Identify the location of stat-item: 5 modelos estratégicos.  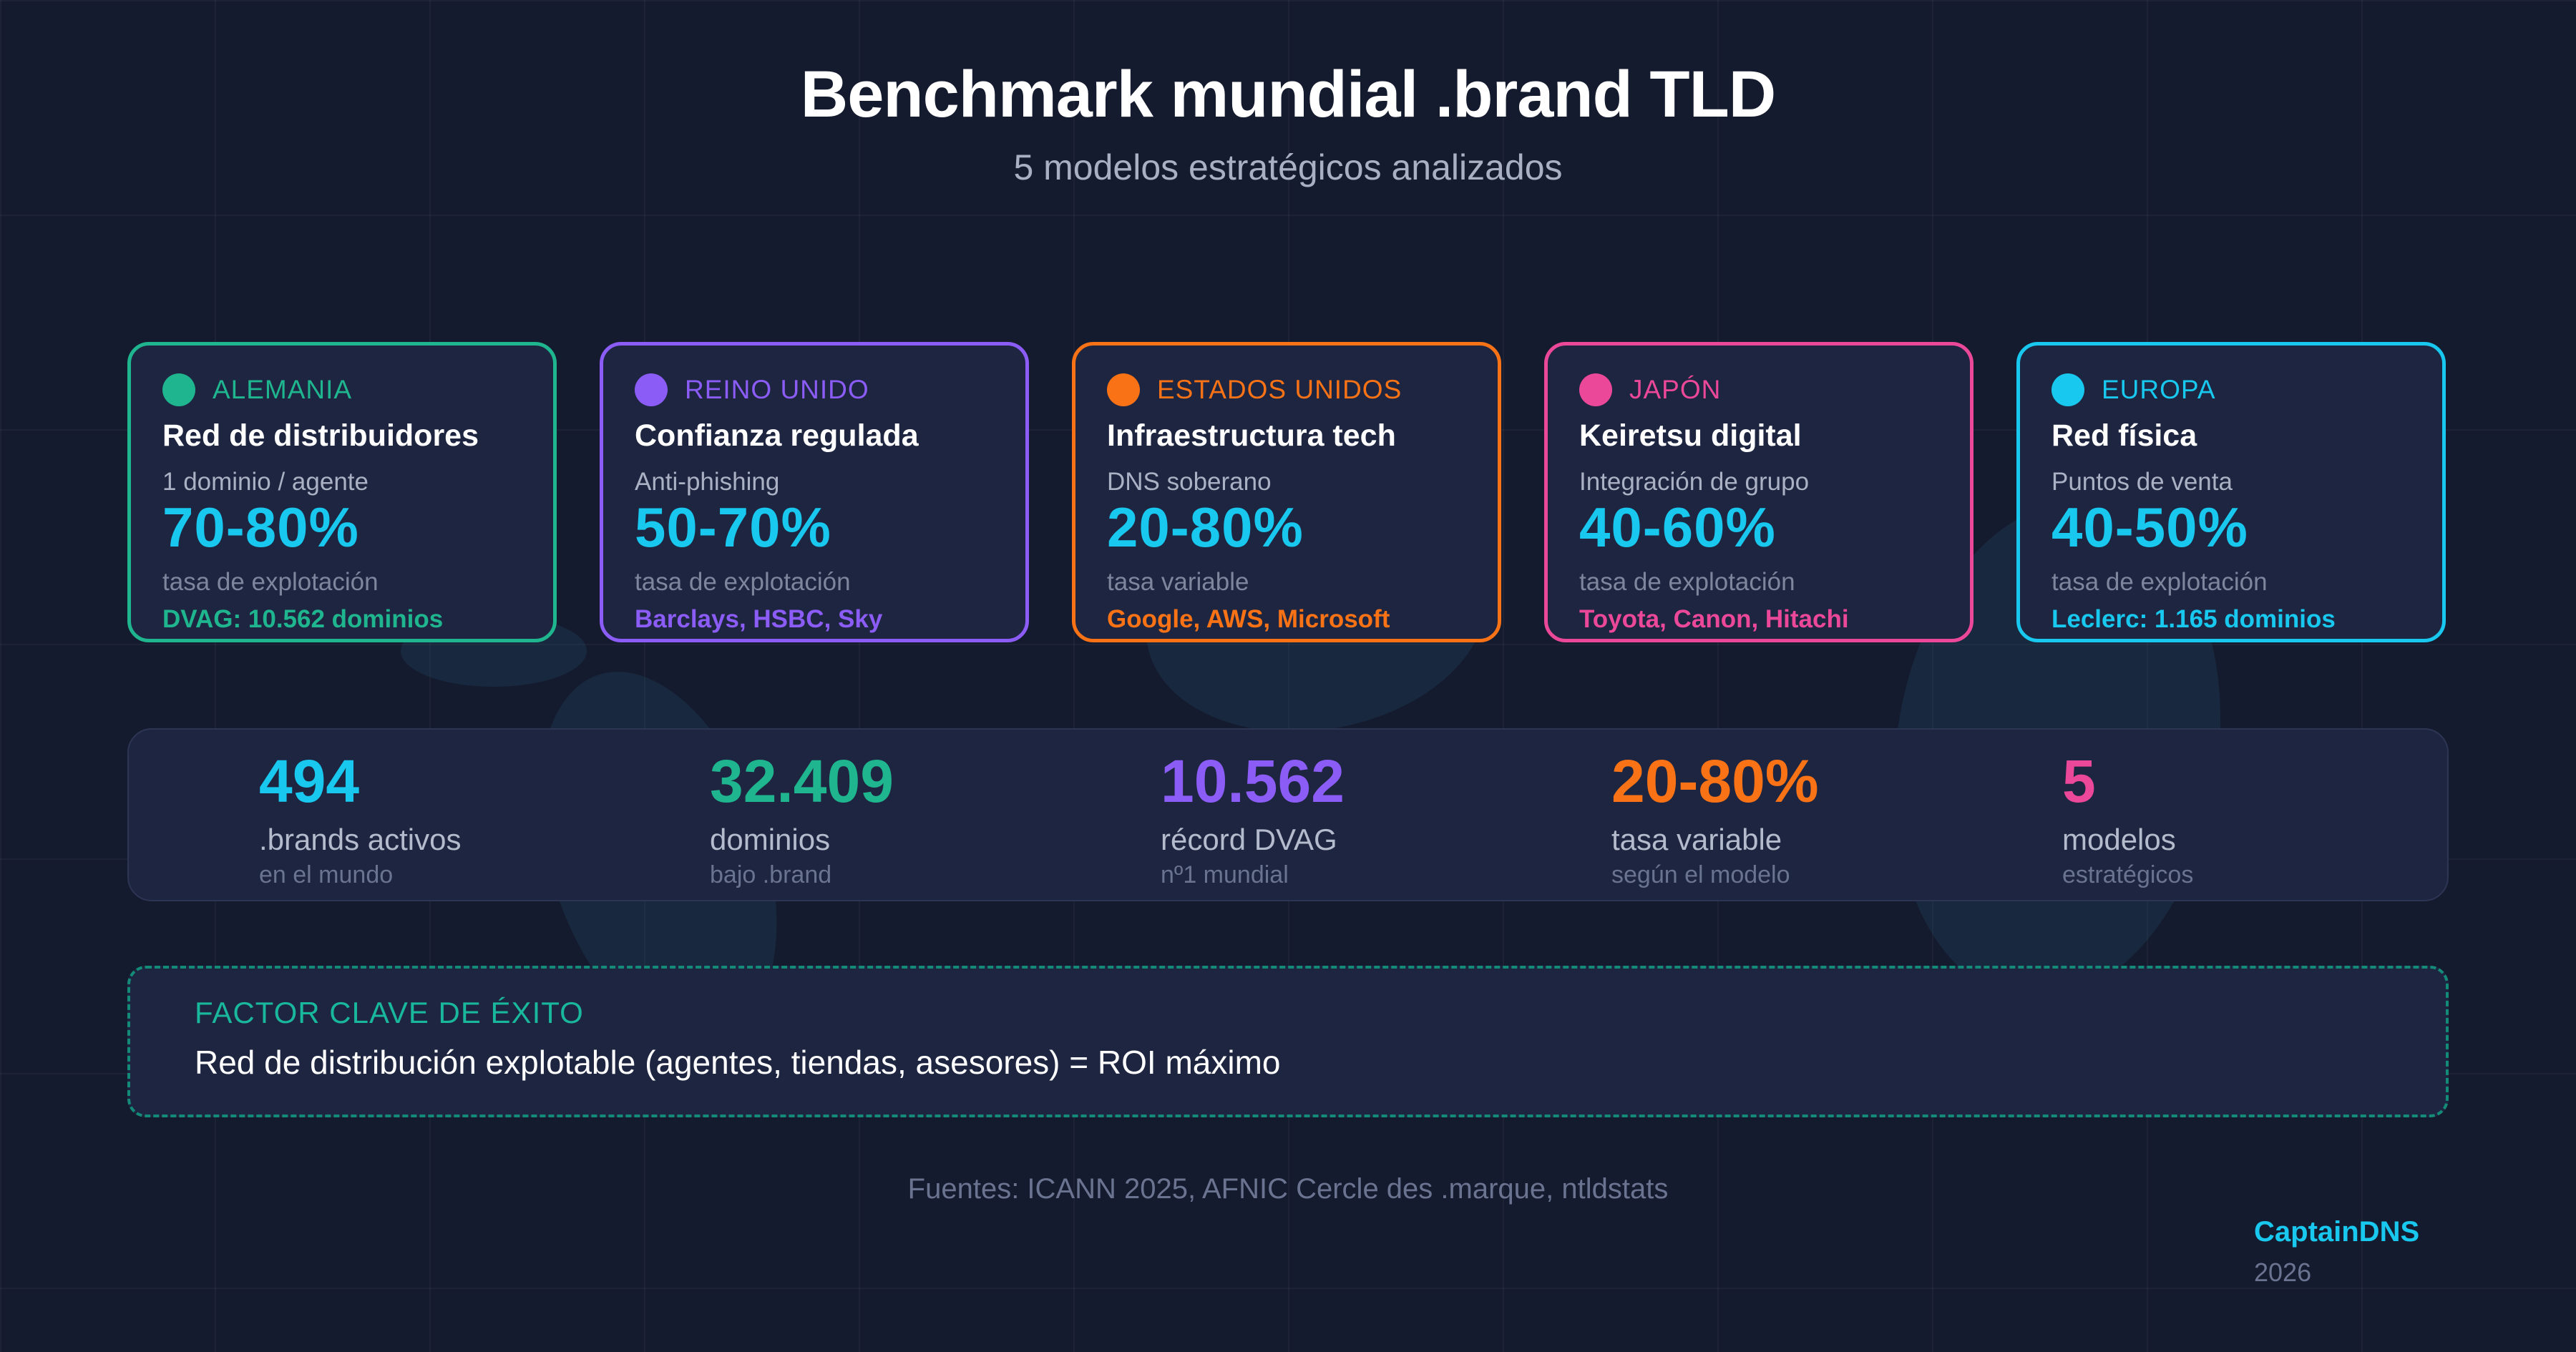
(2262, 820).